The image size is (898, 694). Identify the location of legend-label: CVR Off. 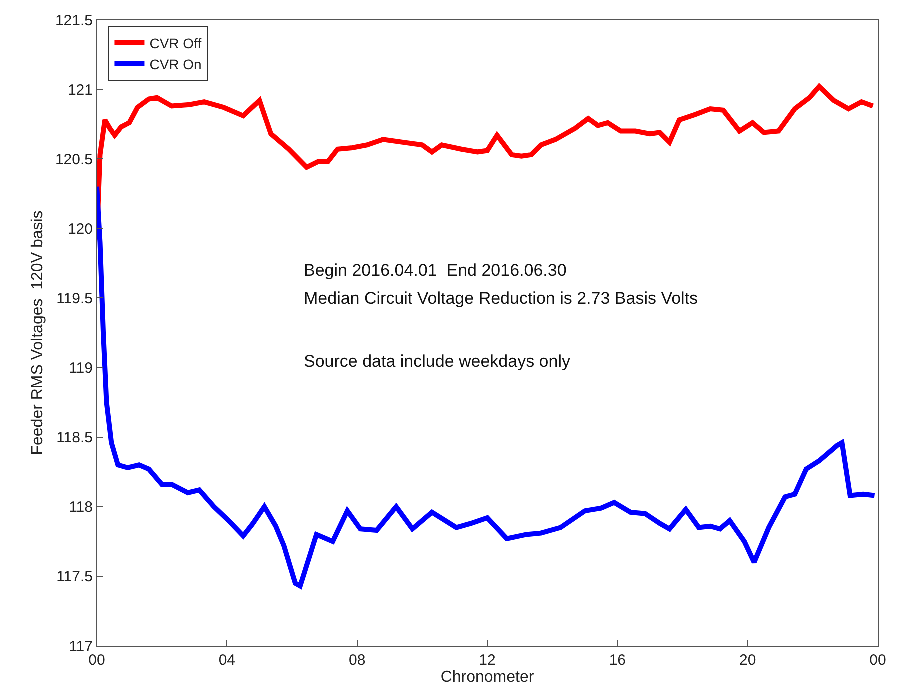
(176, 43).